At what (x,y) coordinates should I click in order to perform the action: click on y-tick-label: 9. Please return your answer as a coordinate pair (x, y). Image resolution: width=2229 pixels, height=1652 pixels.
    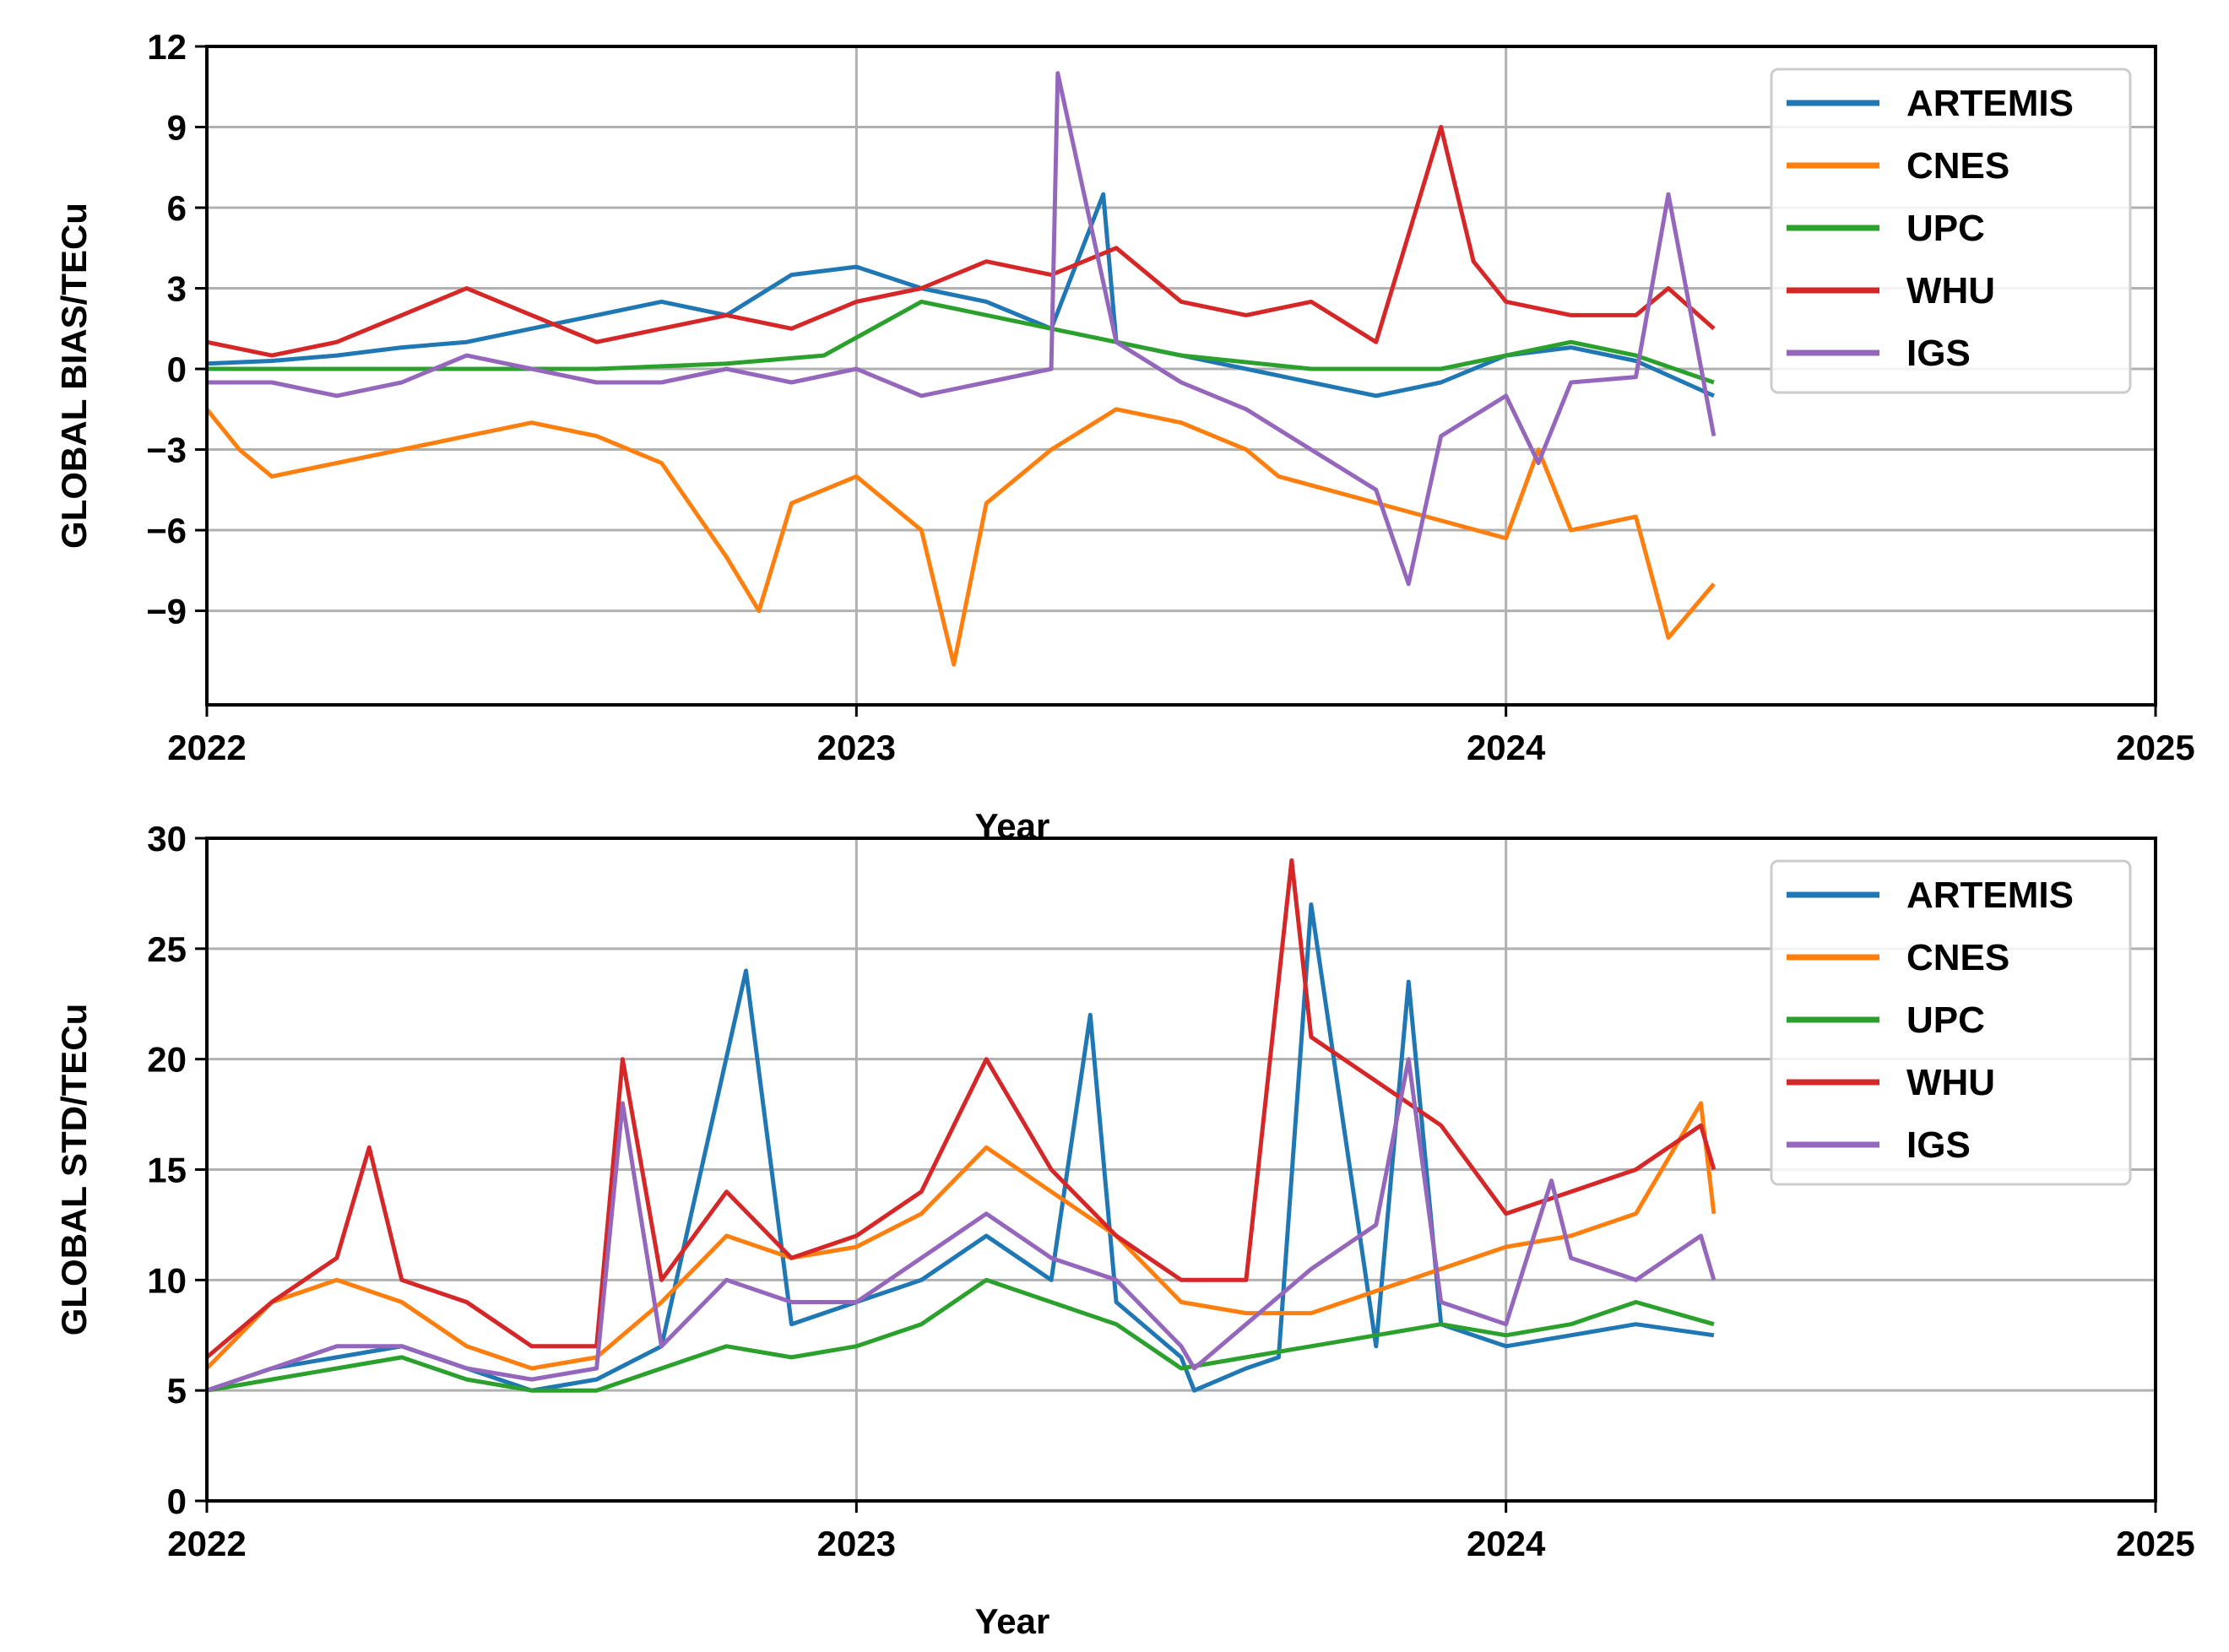
    Looking at the image, I should click on (177, 128).